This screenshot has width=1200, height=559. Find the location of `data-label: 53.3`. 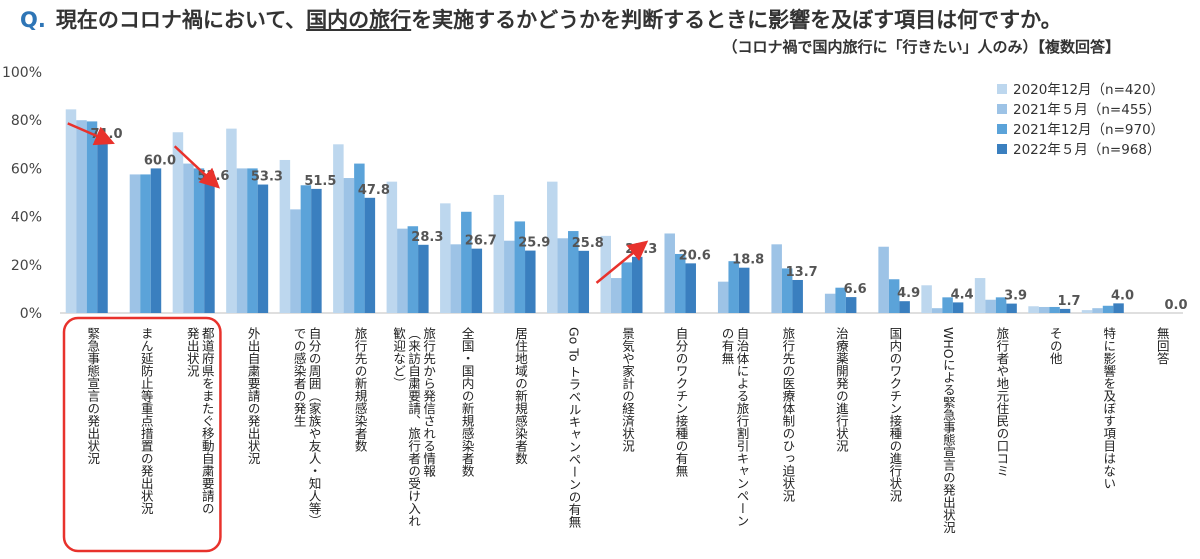

data-label: 53.3 is located at coordinates (267, 177).